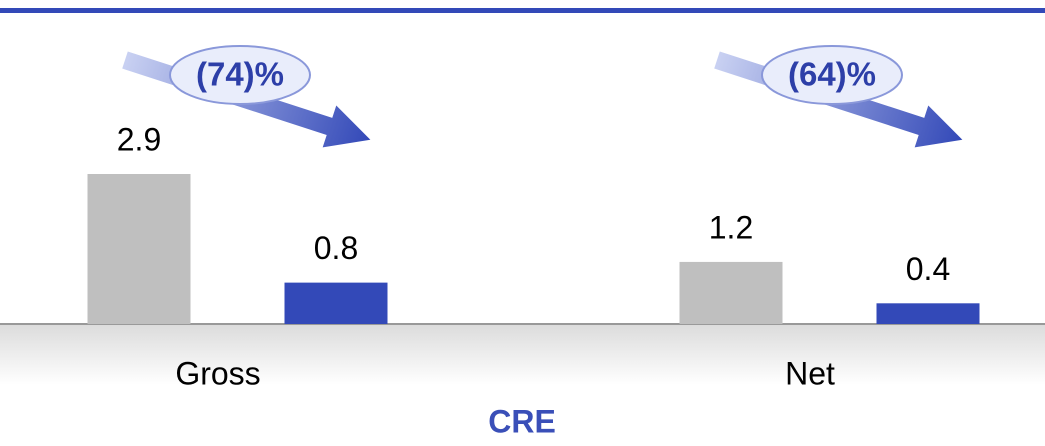  I want to click on top-rule, so click(522, 10).